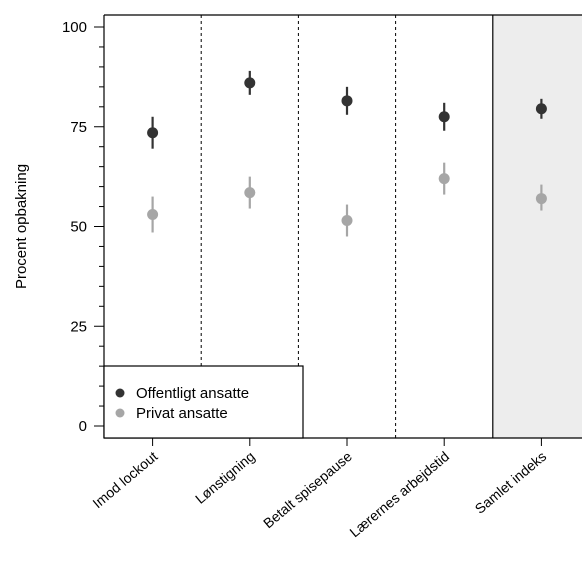  What do you see at coordinates (124, 479) in the screenshot?
I see `x-tick-label-imod-lockout: Imod lockout` at bounding box center [124, 479].